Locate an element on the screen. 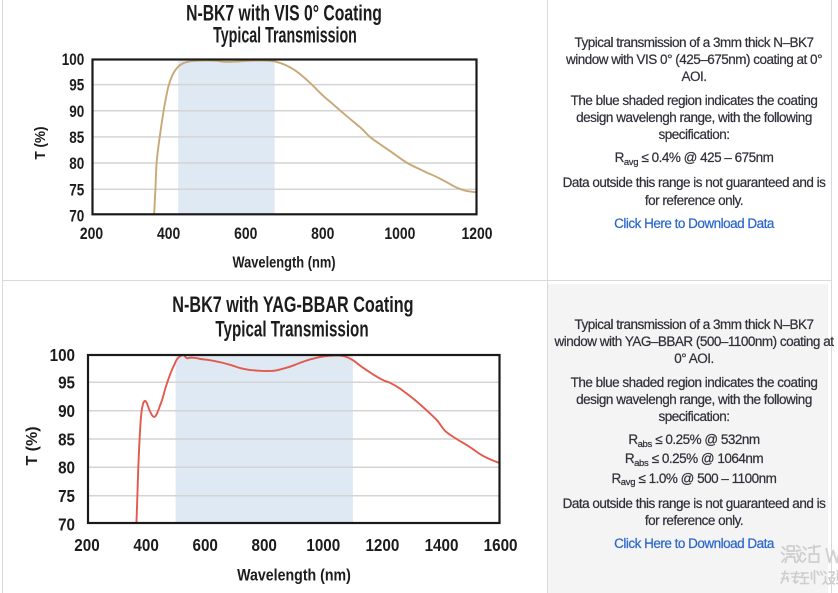 Image resolution: width=838 pixels, height=593 pixels. svg-text: 1400 is located at coordinates (442, 545).